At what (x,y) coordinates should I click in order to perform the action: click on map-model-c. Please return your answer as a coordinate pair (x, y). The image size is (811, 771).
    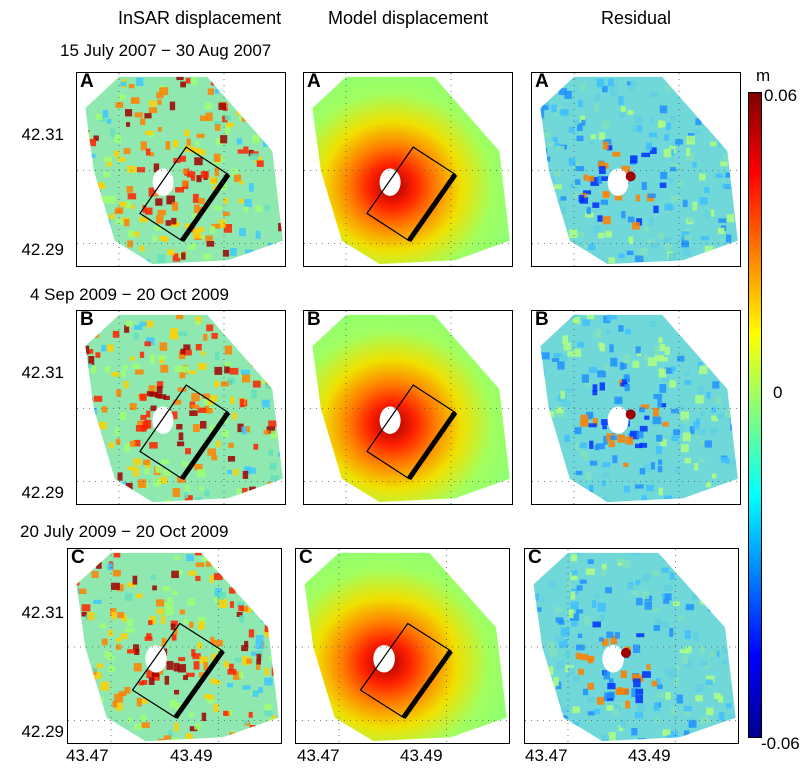
    Looking at the image, I should click on (402, 646).